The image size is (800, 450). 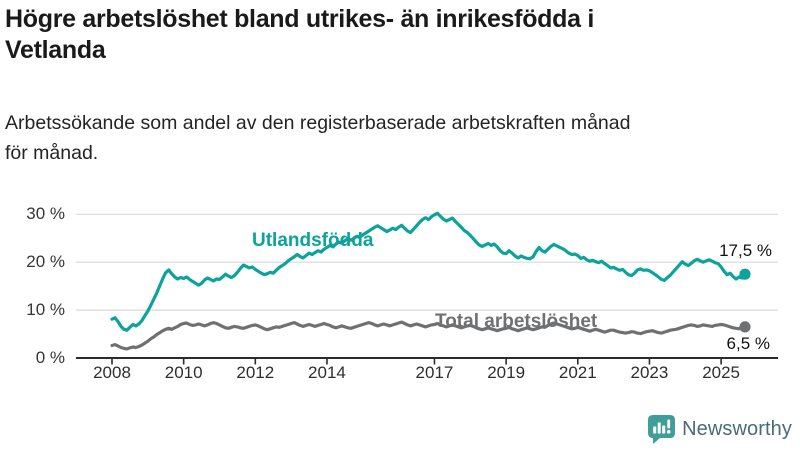 What do you see at coordinates (506, 372) in the screenshot?
I see `x-tick-label: 2019` at bounding box center [506, 372].